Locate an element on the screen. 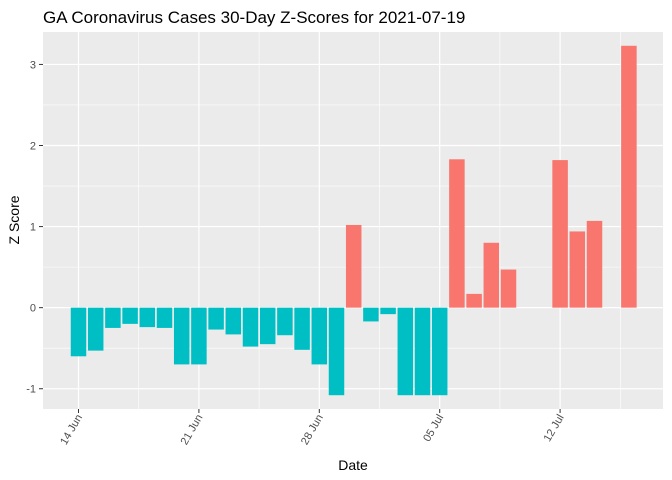 Image resolution: width=672 pixels, height=480 pixels. x-axis-title: Date is located at coordinates (353, 465).